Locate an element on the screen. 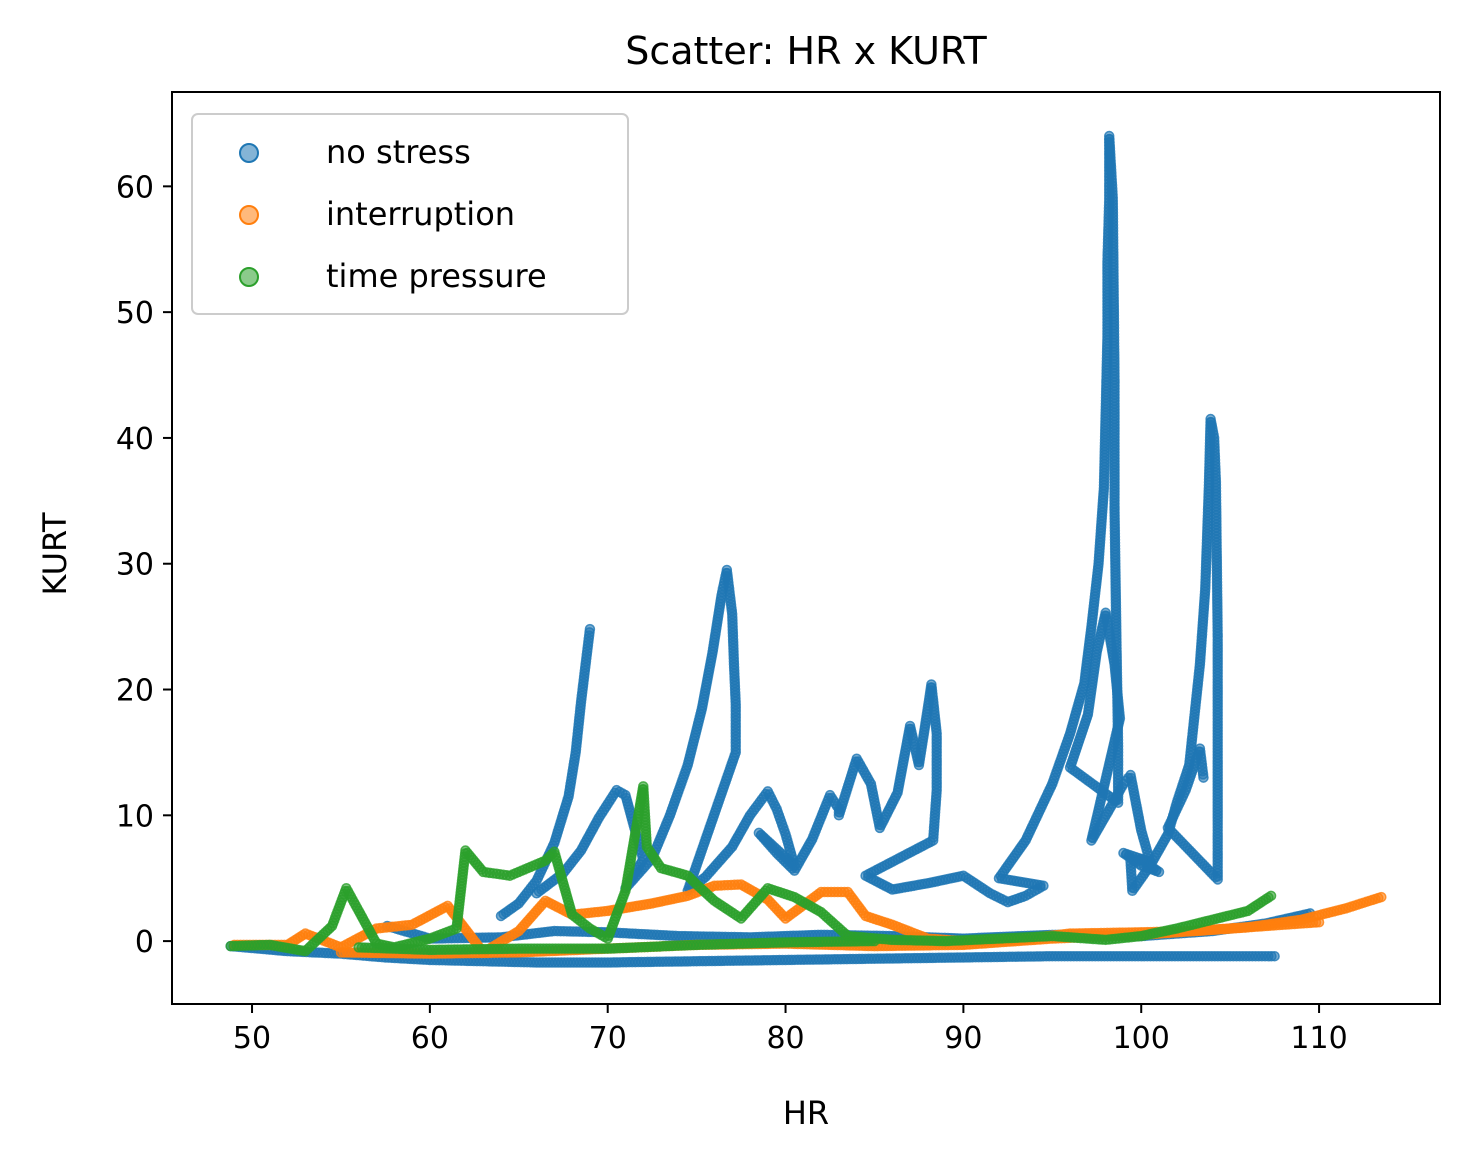 The image size is (1470, 1166). y-tick-label: 10 is located at coordinates (135, 816).